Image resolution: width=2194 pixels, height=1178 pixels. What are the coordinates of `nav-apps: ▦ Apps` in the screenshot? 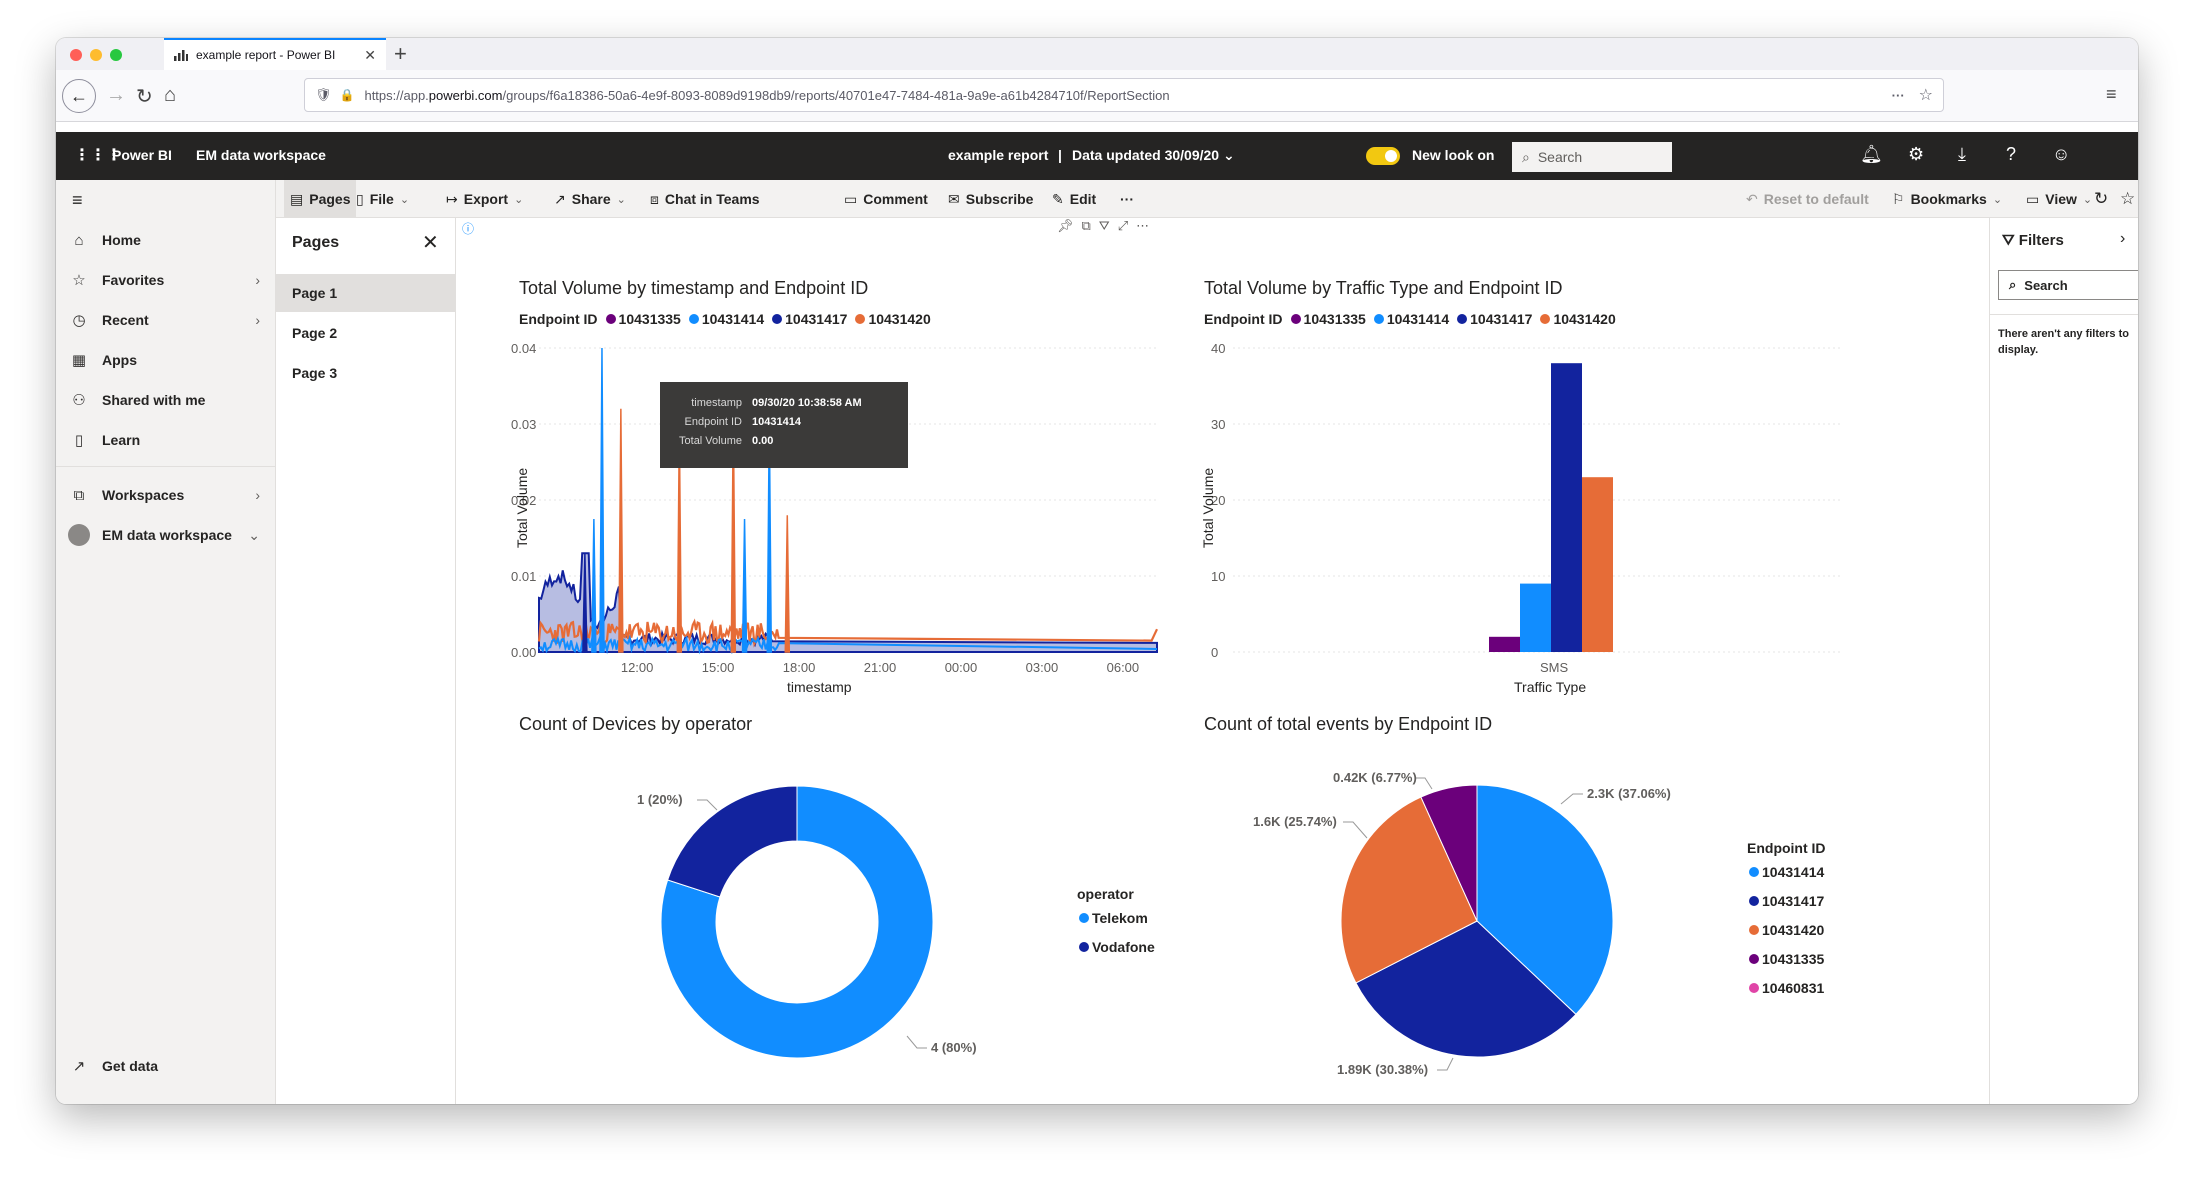 It's located at (166, 360).